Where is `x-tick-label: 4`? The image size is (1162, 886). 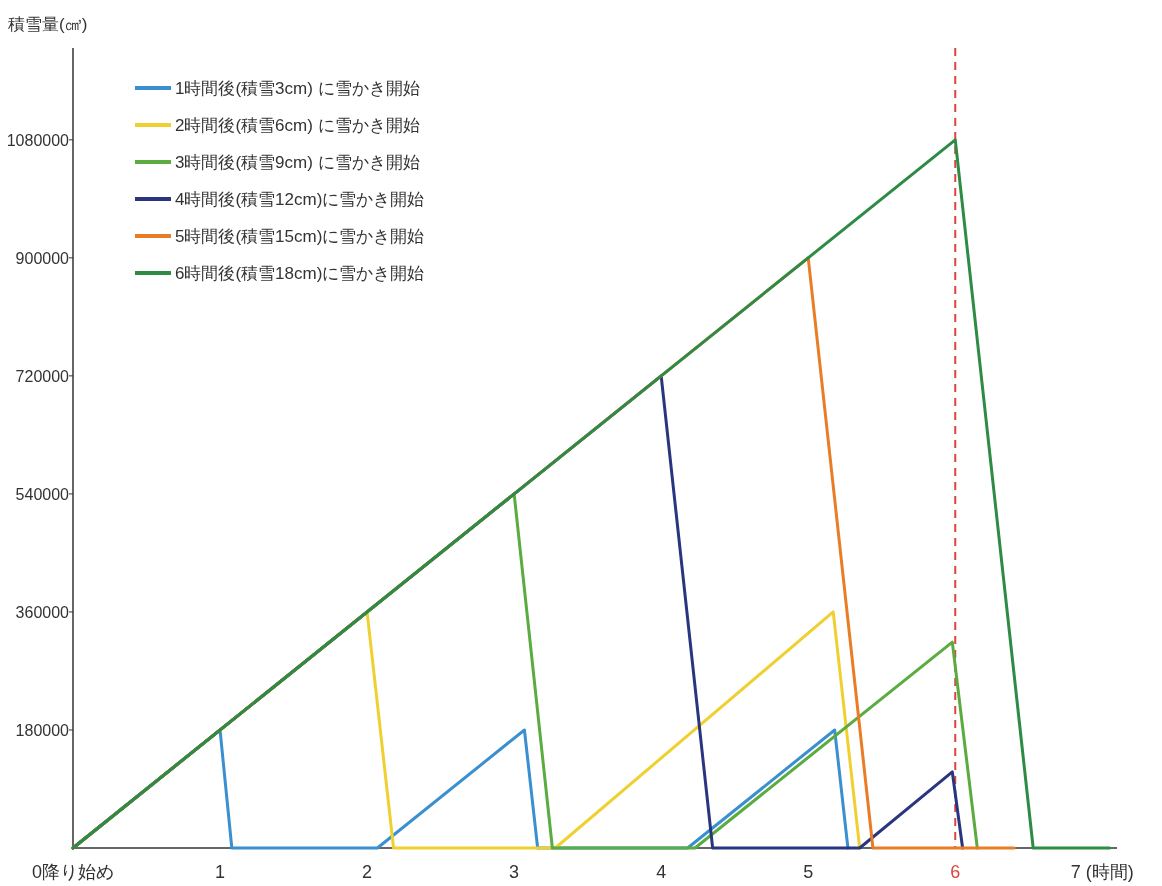 x-tick-label: 4 is located at coordinates (661, 872).